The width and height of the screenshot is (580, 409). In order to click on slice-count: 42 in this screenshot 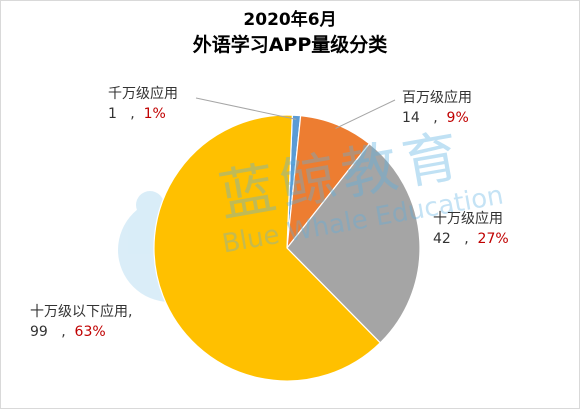, I will do `click(442, 239)`.